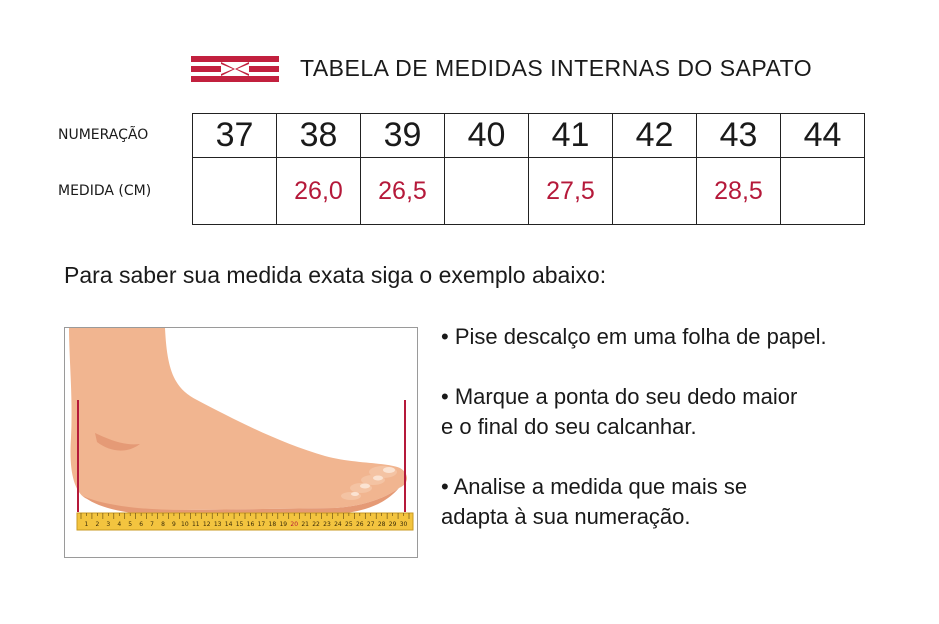 This screenshot has height=624, width=939. Describe the element at coordinates (105, 191) in the screenshot. I see `measure-row-label: MEDIDA (CM)` at that location.